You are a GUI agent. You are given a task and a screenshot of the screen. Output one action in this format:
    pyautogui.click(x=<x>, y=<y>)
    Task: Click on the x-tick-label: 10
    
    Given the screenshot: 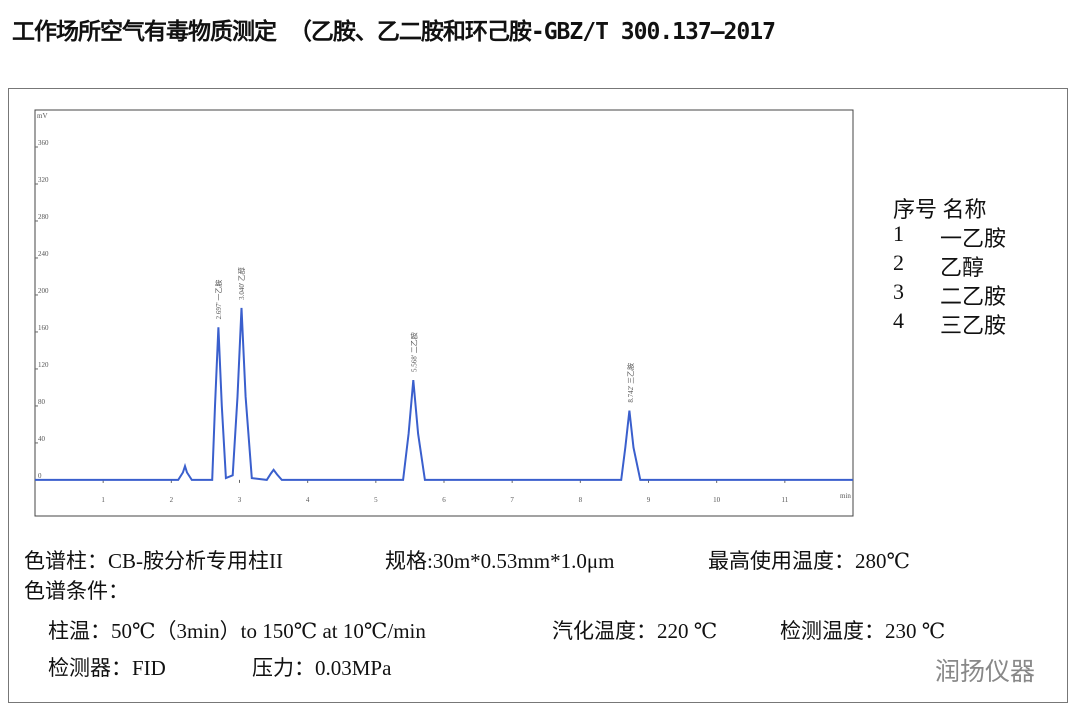 What is the action you would take?
    pyautogui.click(x=717, y=500)
    